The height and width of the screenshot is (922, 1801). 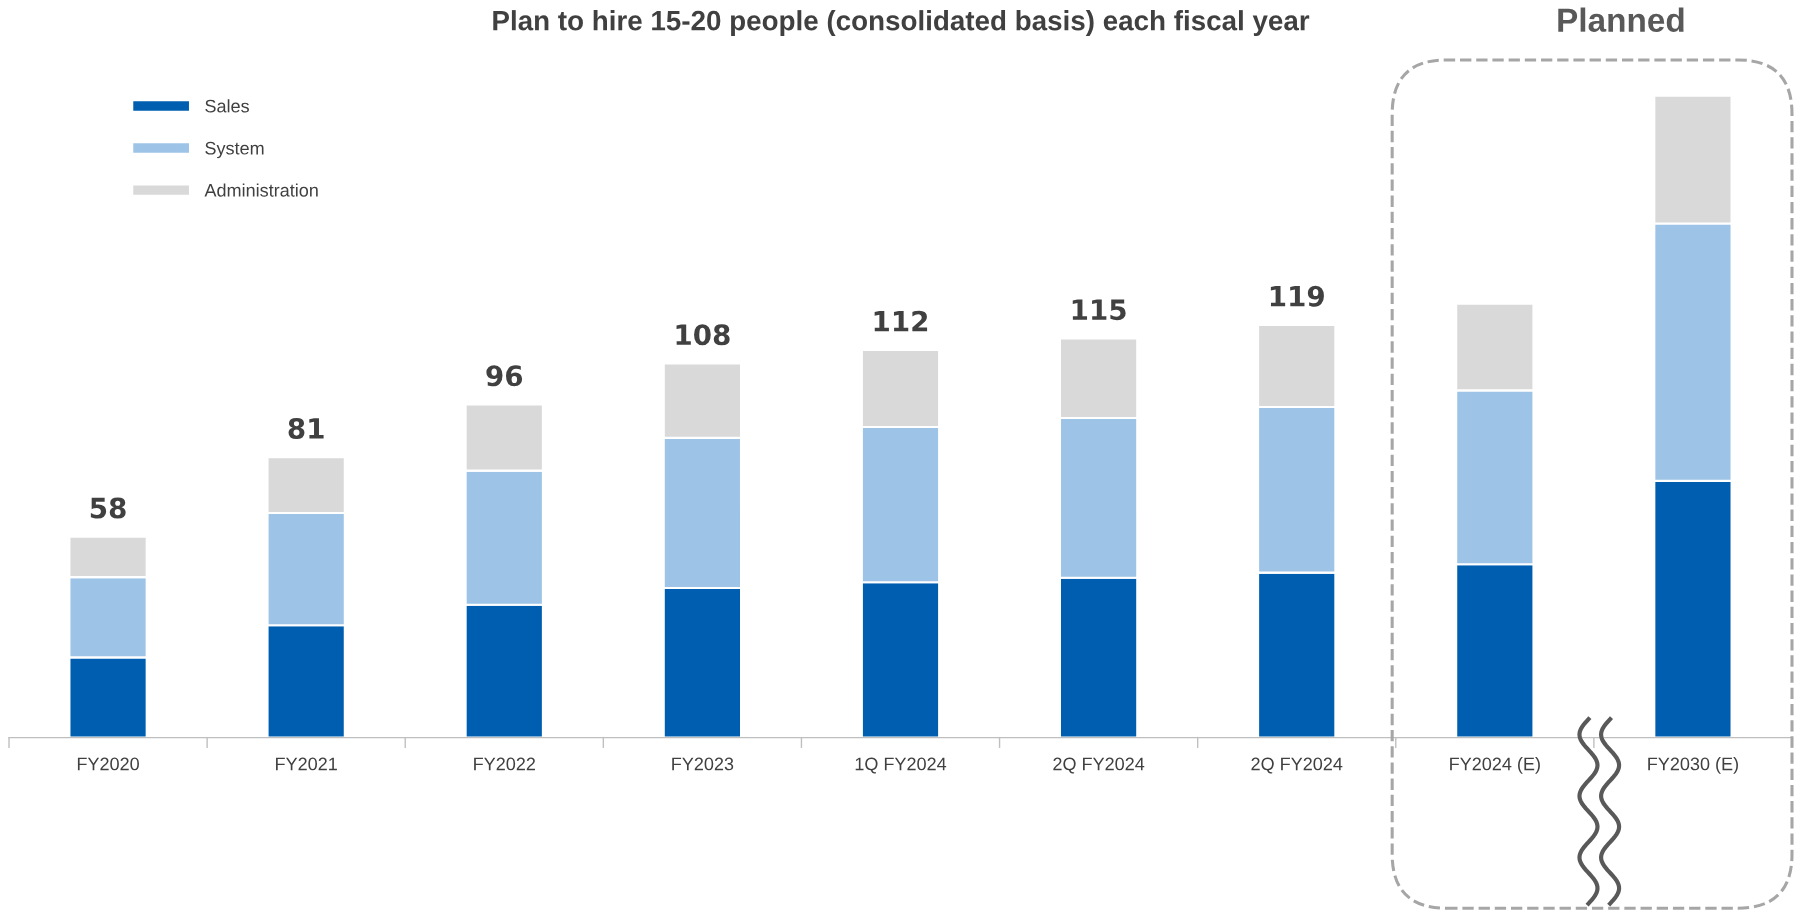 What do you see at coordinates (1495, 765) in the screenshot?
I see `x-tick-label: FY2024 (E)` at bounding box center [1495, 765].